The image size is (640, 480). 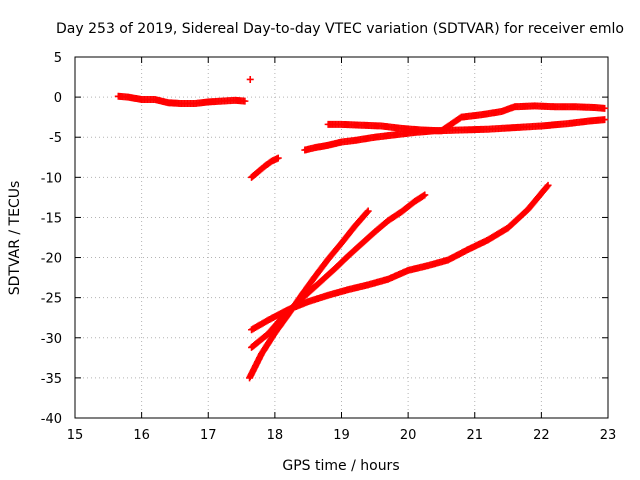 What do you see at coordinates (541, 435) in the screenshot?
I see `x-tick-label: 22` at bounding box center [541, 435].